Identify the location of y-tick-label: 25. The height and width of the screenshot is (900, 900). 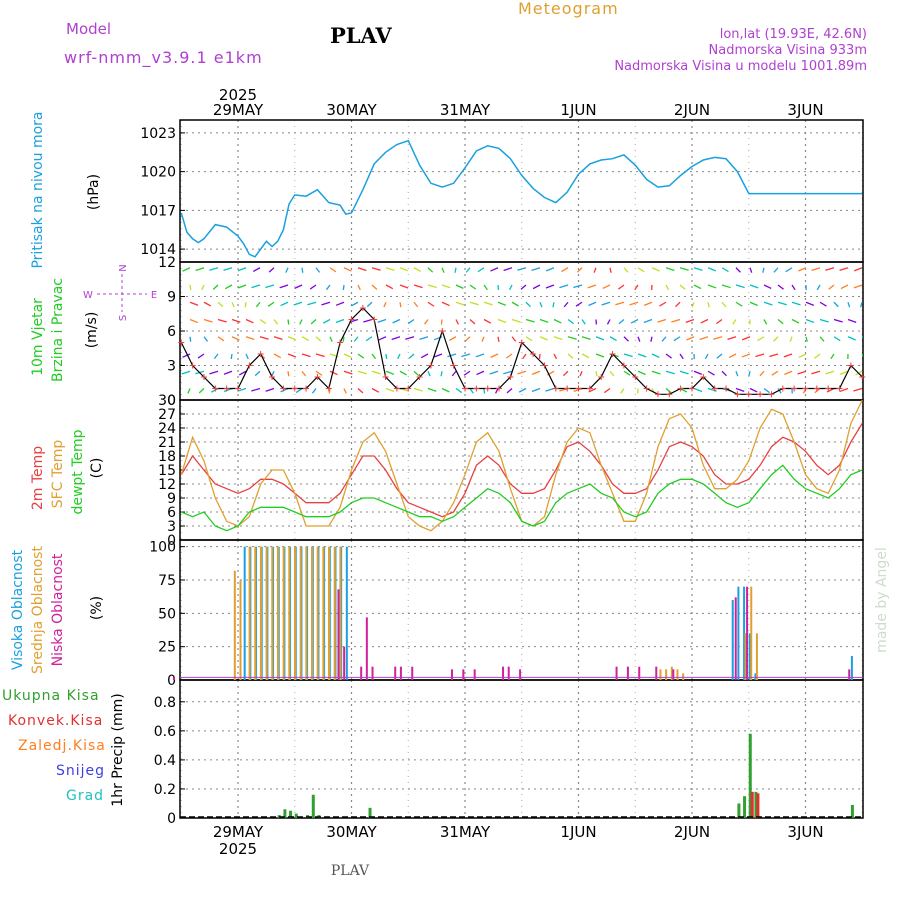
(167, 648).